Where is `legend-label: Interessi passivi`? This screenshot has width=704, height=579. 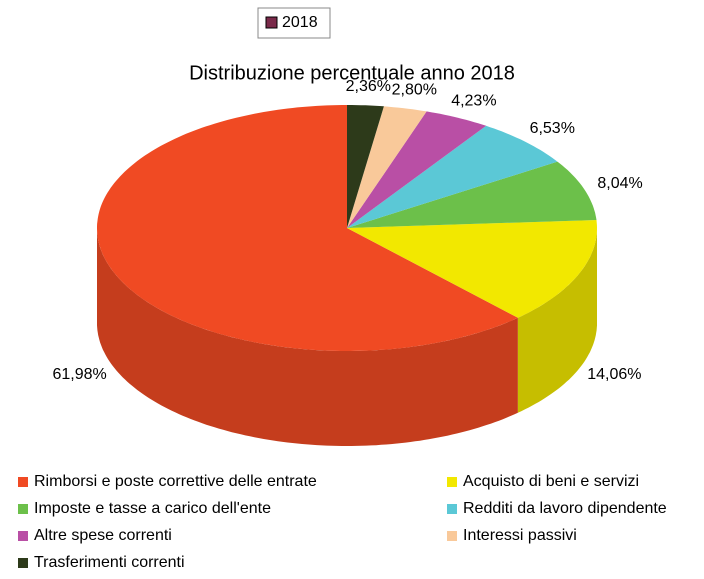
legend-label: Interessi passivi is located at coordinates (520, 535).